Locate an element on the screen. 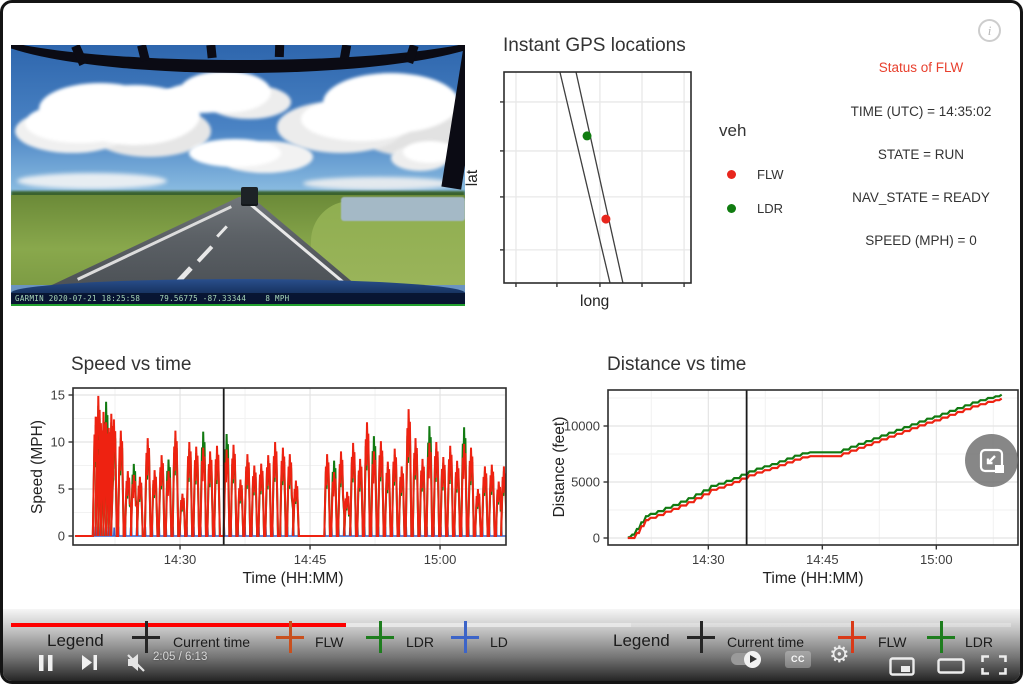  play-icon is located at coordinates (753, 658).